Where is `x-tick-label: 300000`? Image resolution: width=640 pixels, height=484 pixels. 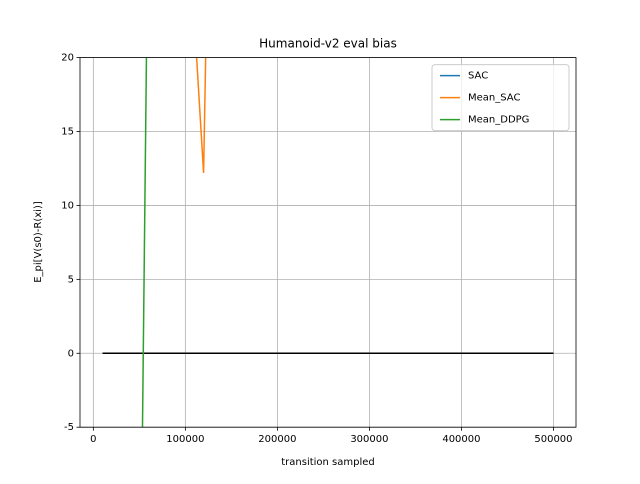
x-tick-label: 300000 is located at coordinates (369, 439).